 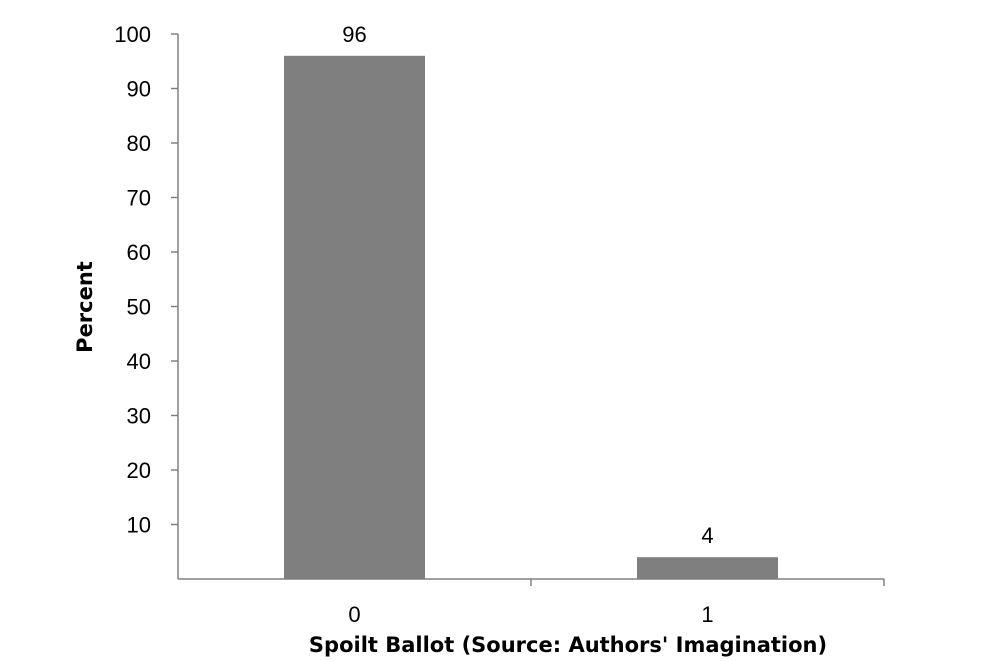 What do you see at coordinates (707, 614) in the screenshot?
I see `x-tick-label-1: 1` at bounding box center [707, 614].